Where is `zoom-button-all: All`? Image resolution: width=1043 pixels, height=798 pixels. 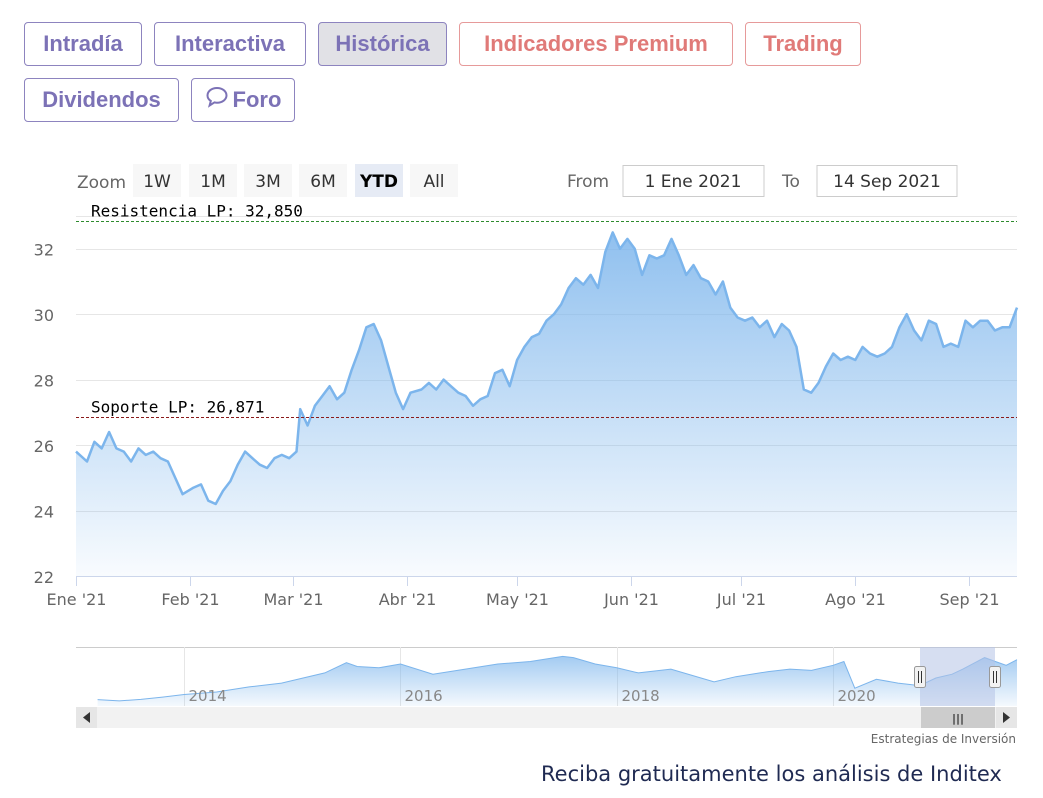 zoom-button-all: All is located at coordinates (434, 180).